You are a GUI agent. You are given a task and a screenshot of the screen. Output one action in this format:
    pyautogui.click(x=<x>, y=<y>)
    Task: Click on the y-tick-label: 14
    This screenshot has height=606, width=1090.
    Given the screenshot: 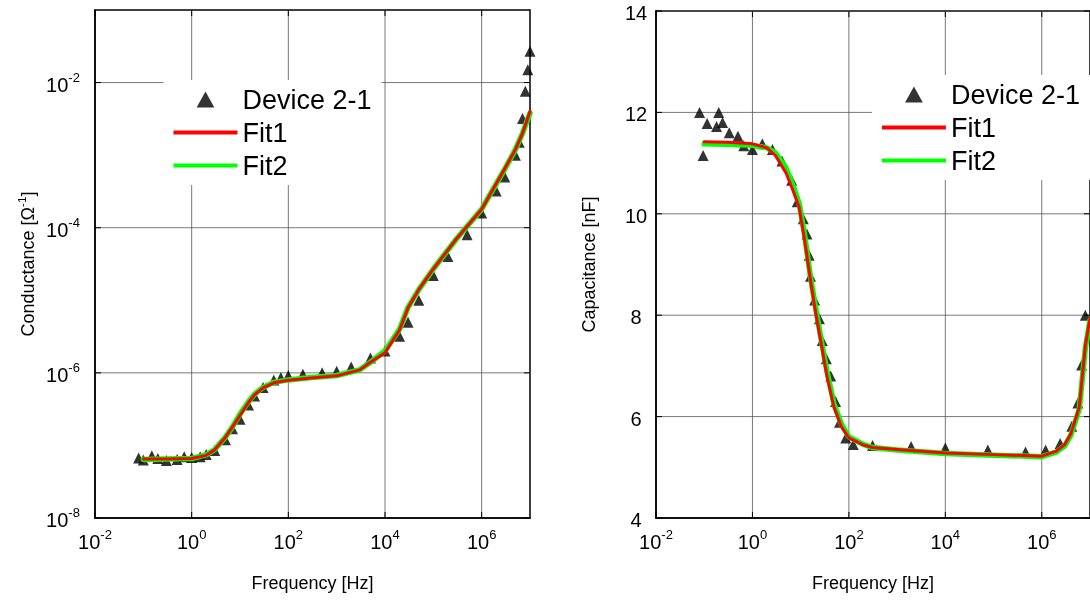 What is the action you would take?
    pyautogui.click(x=636, y=13)
    